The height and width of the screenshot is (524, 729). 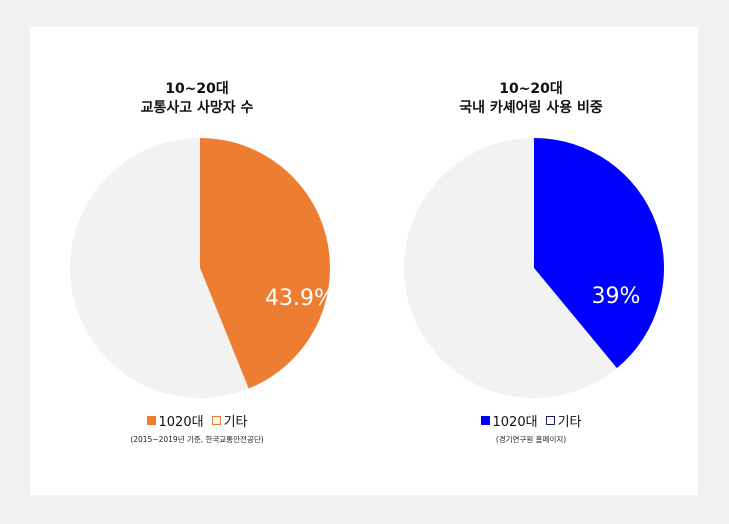 I want to click on data-label-percent: 39%, so click(x=616, y=296).